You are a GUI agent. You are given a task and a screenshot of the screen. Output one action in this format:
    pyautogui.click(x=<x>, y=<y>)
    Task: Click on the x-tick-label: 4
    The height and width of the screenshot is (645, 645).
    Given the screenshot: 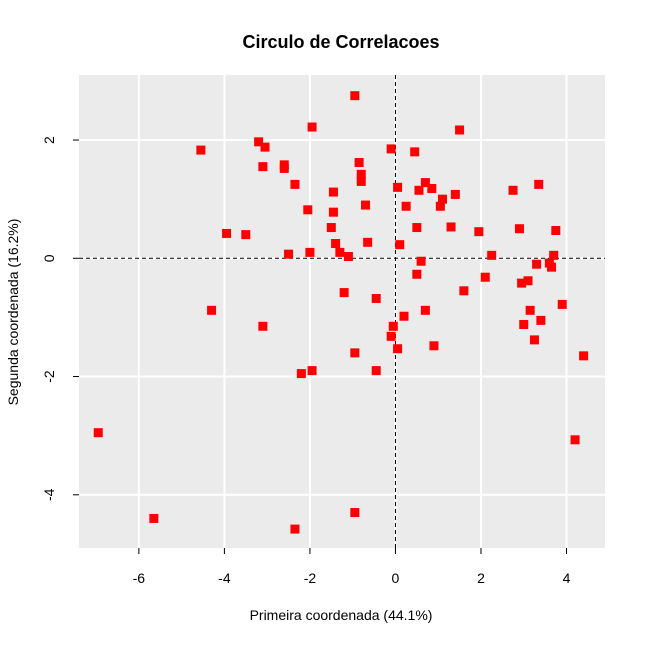 What is the action you would take?
    pyautogui.click(x=567, y=578)
    